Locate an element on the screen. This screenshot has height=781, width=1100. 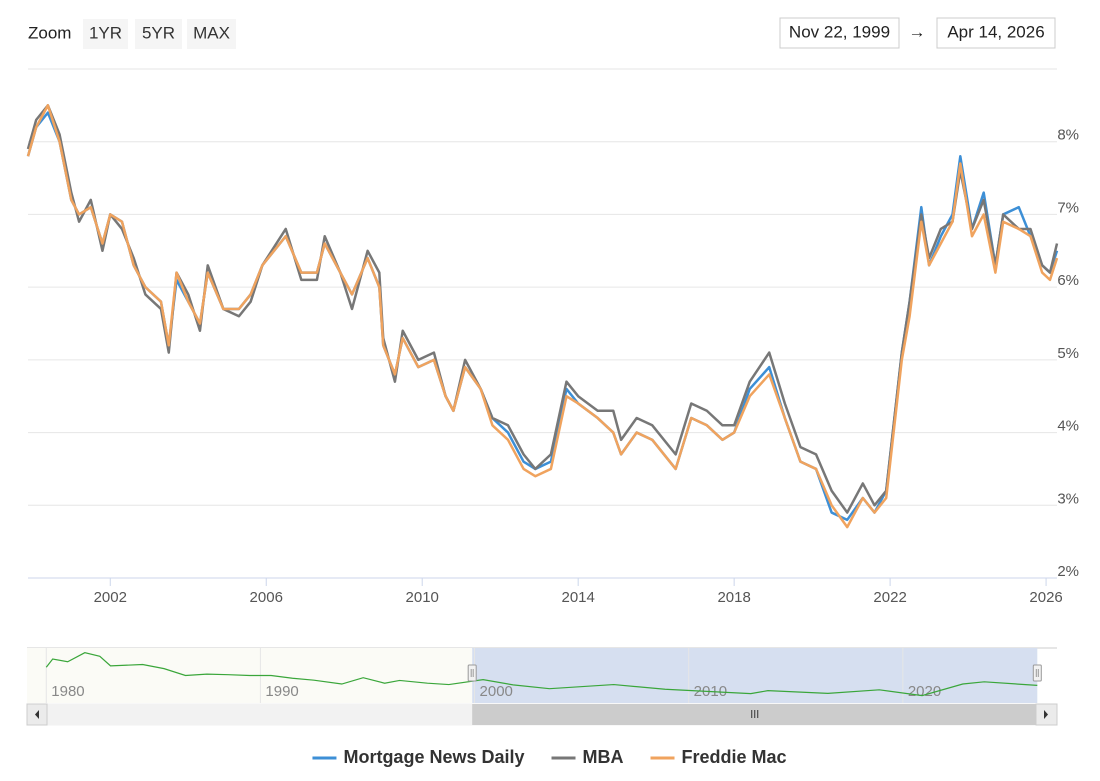
legend-label: Freddie Mac is located at coordinates (734, 757).